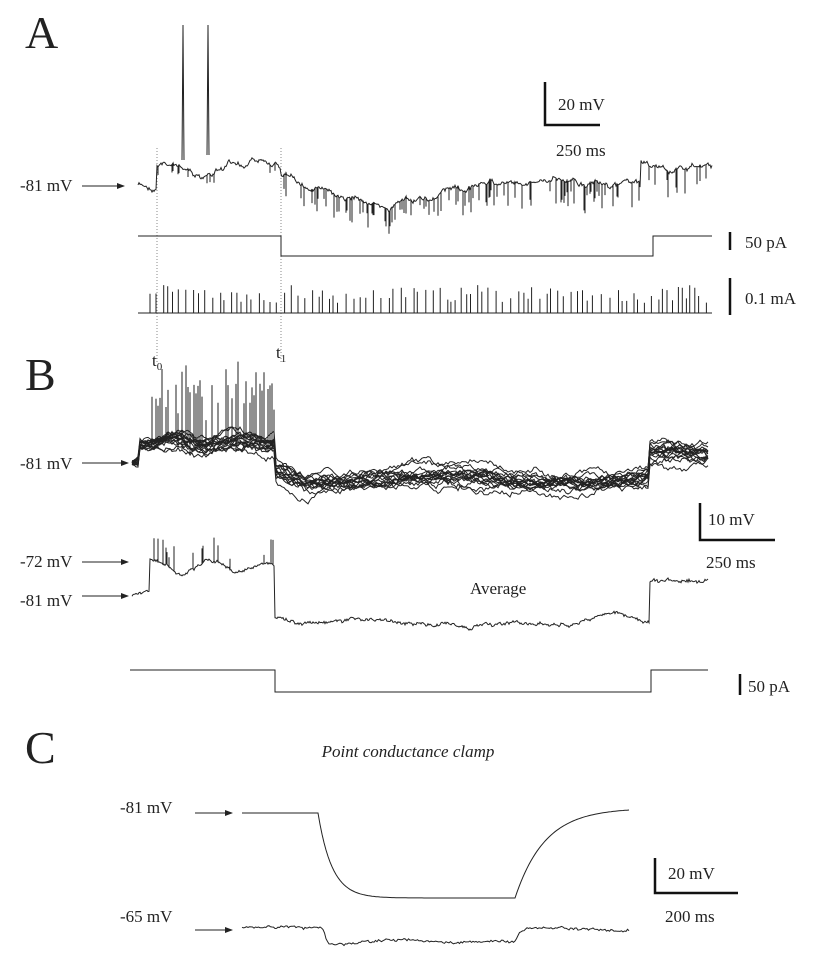 The height and width of the screenshot is (954, 814). I want to click on scale-label: 0.1 mA, so click(771, 298).